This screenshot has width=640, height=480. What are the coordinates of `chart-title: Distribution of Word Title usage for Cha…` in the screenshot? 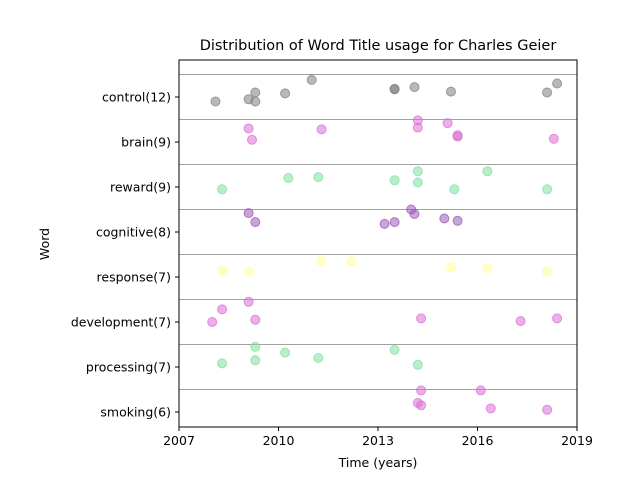 It's located at (378, 46).